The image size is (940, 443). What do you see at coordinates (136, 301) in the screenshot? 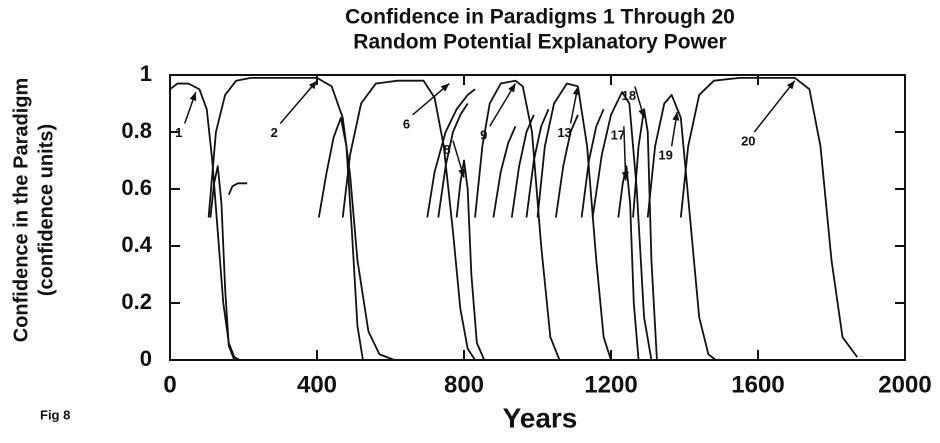
I see `y-tick-label: 0.2` at bounding box center [136, 301].